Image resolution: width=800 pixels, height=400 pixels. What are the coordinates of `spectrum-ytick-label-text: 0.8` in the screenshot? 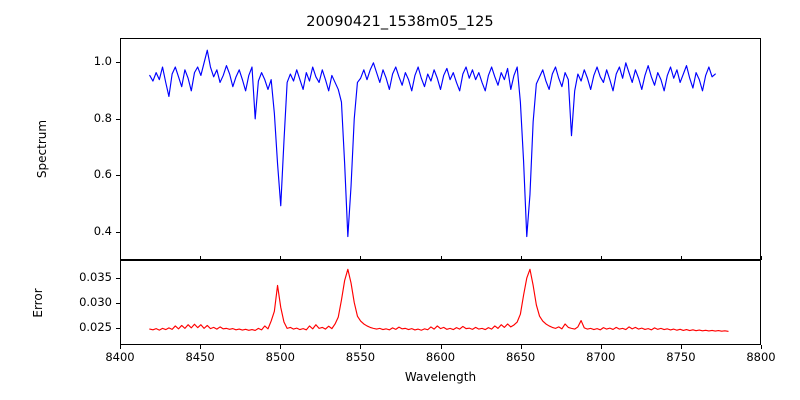 It's located at (102, 117).